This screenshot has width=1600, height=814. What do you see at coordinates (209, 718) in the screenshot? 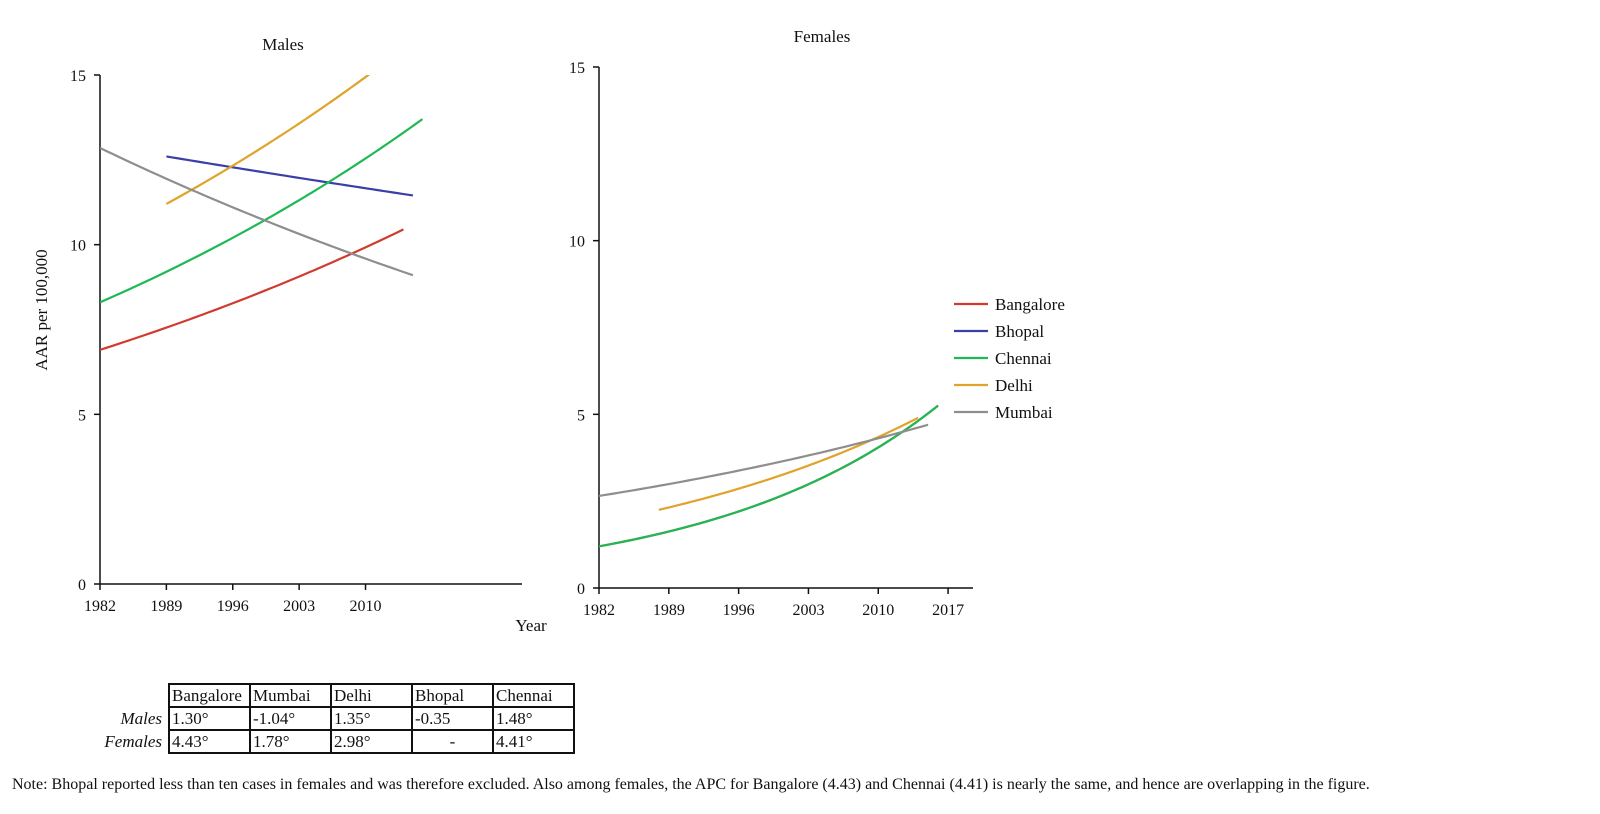
I see `apc-cell: 1.30°` at bounding box center [209, 718].